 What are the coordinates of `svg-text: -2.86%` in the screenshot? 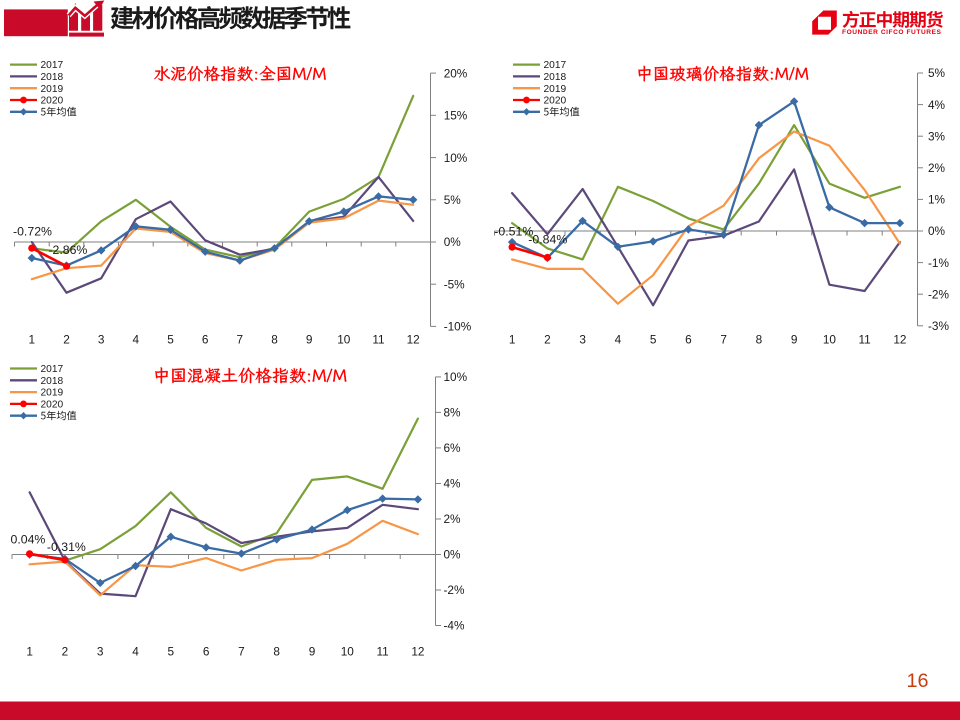 It's located at (67, 250).